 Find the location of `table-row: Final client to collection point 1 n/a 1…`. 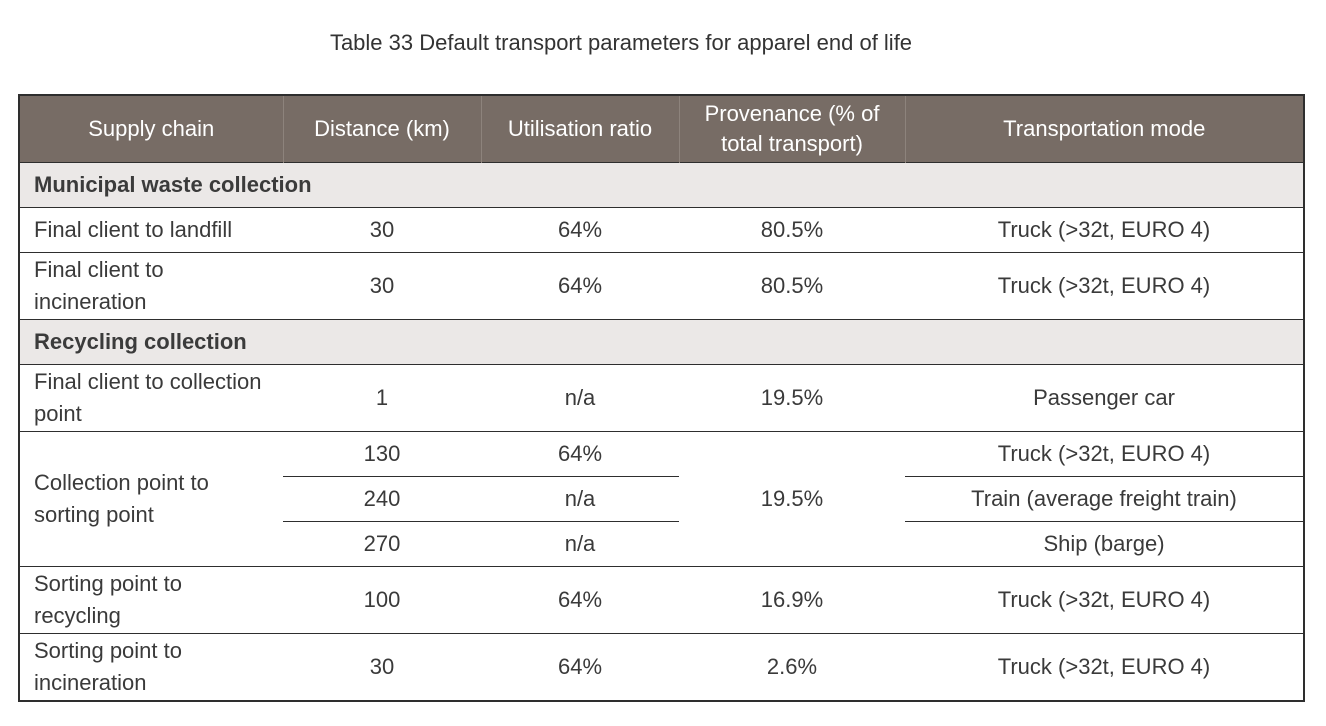

table-row: Final client to collection point 1 n/a 1… is located at coordinates (661, 398).